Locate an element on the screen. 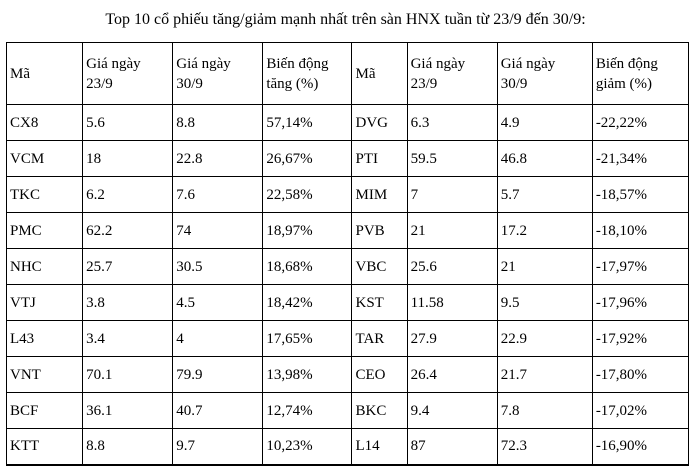 The width and height of the screenshot is (691, 476). value-cell: -18,57% is located at coordinates (640, 194).